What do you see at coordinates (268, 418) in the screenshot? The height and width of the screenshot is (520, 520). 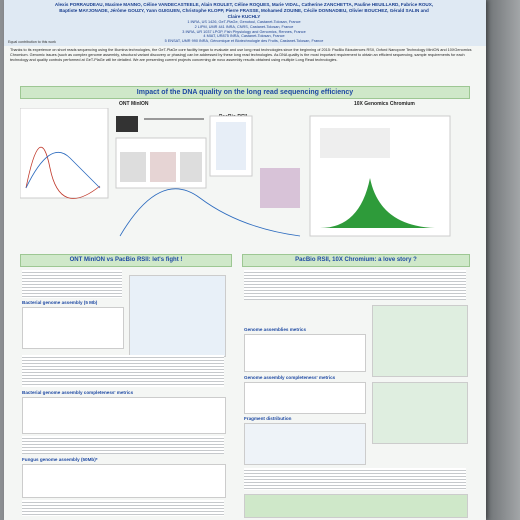 I see `subtitle: Fragment distribution` at bounding box center [268, 418].